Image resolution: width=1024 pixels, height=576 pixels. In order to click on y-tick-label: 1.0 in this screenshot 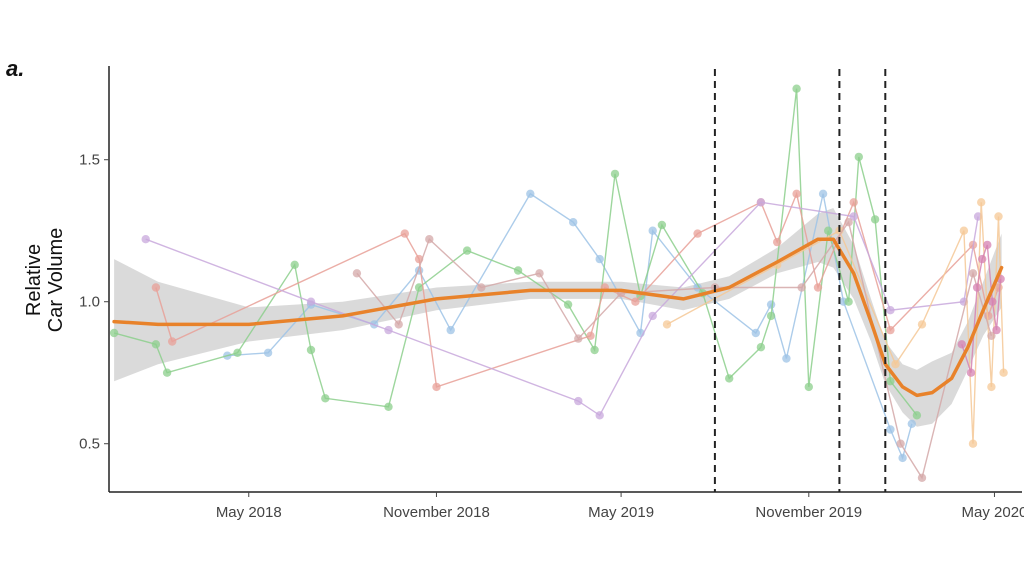, I will do `click(89, 302)`.